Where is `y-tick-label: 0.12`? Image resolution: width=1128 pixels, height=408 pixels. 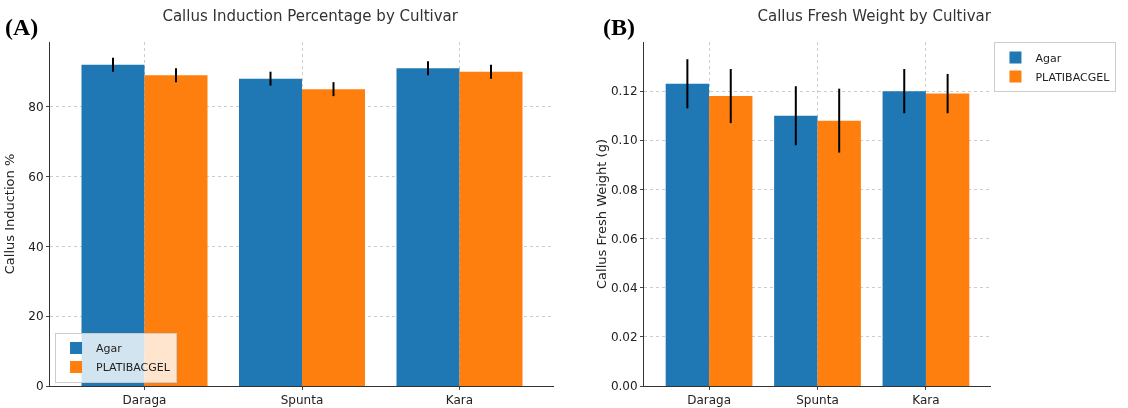
y-tick-label: 0.12 is located at coordinates (624, 91).